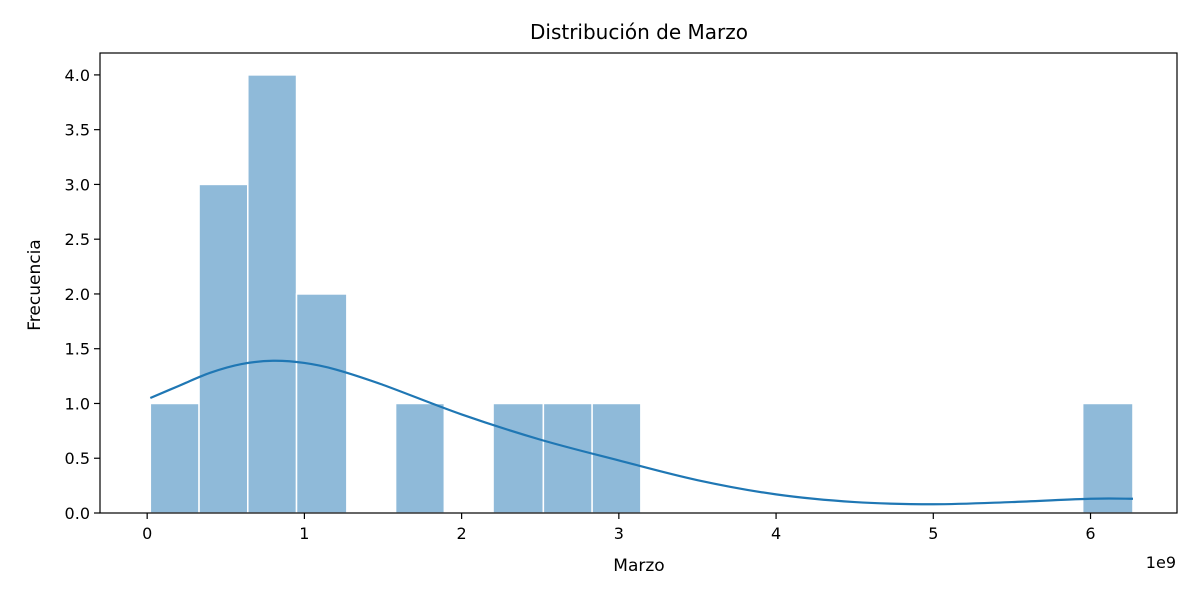 Image resolution: width=1200 pixels, height=600 pixels. Describe the element at coordinates (77, 239) in the screenshot. I see `y-tick-label: 2.5` at that location.